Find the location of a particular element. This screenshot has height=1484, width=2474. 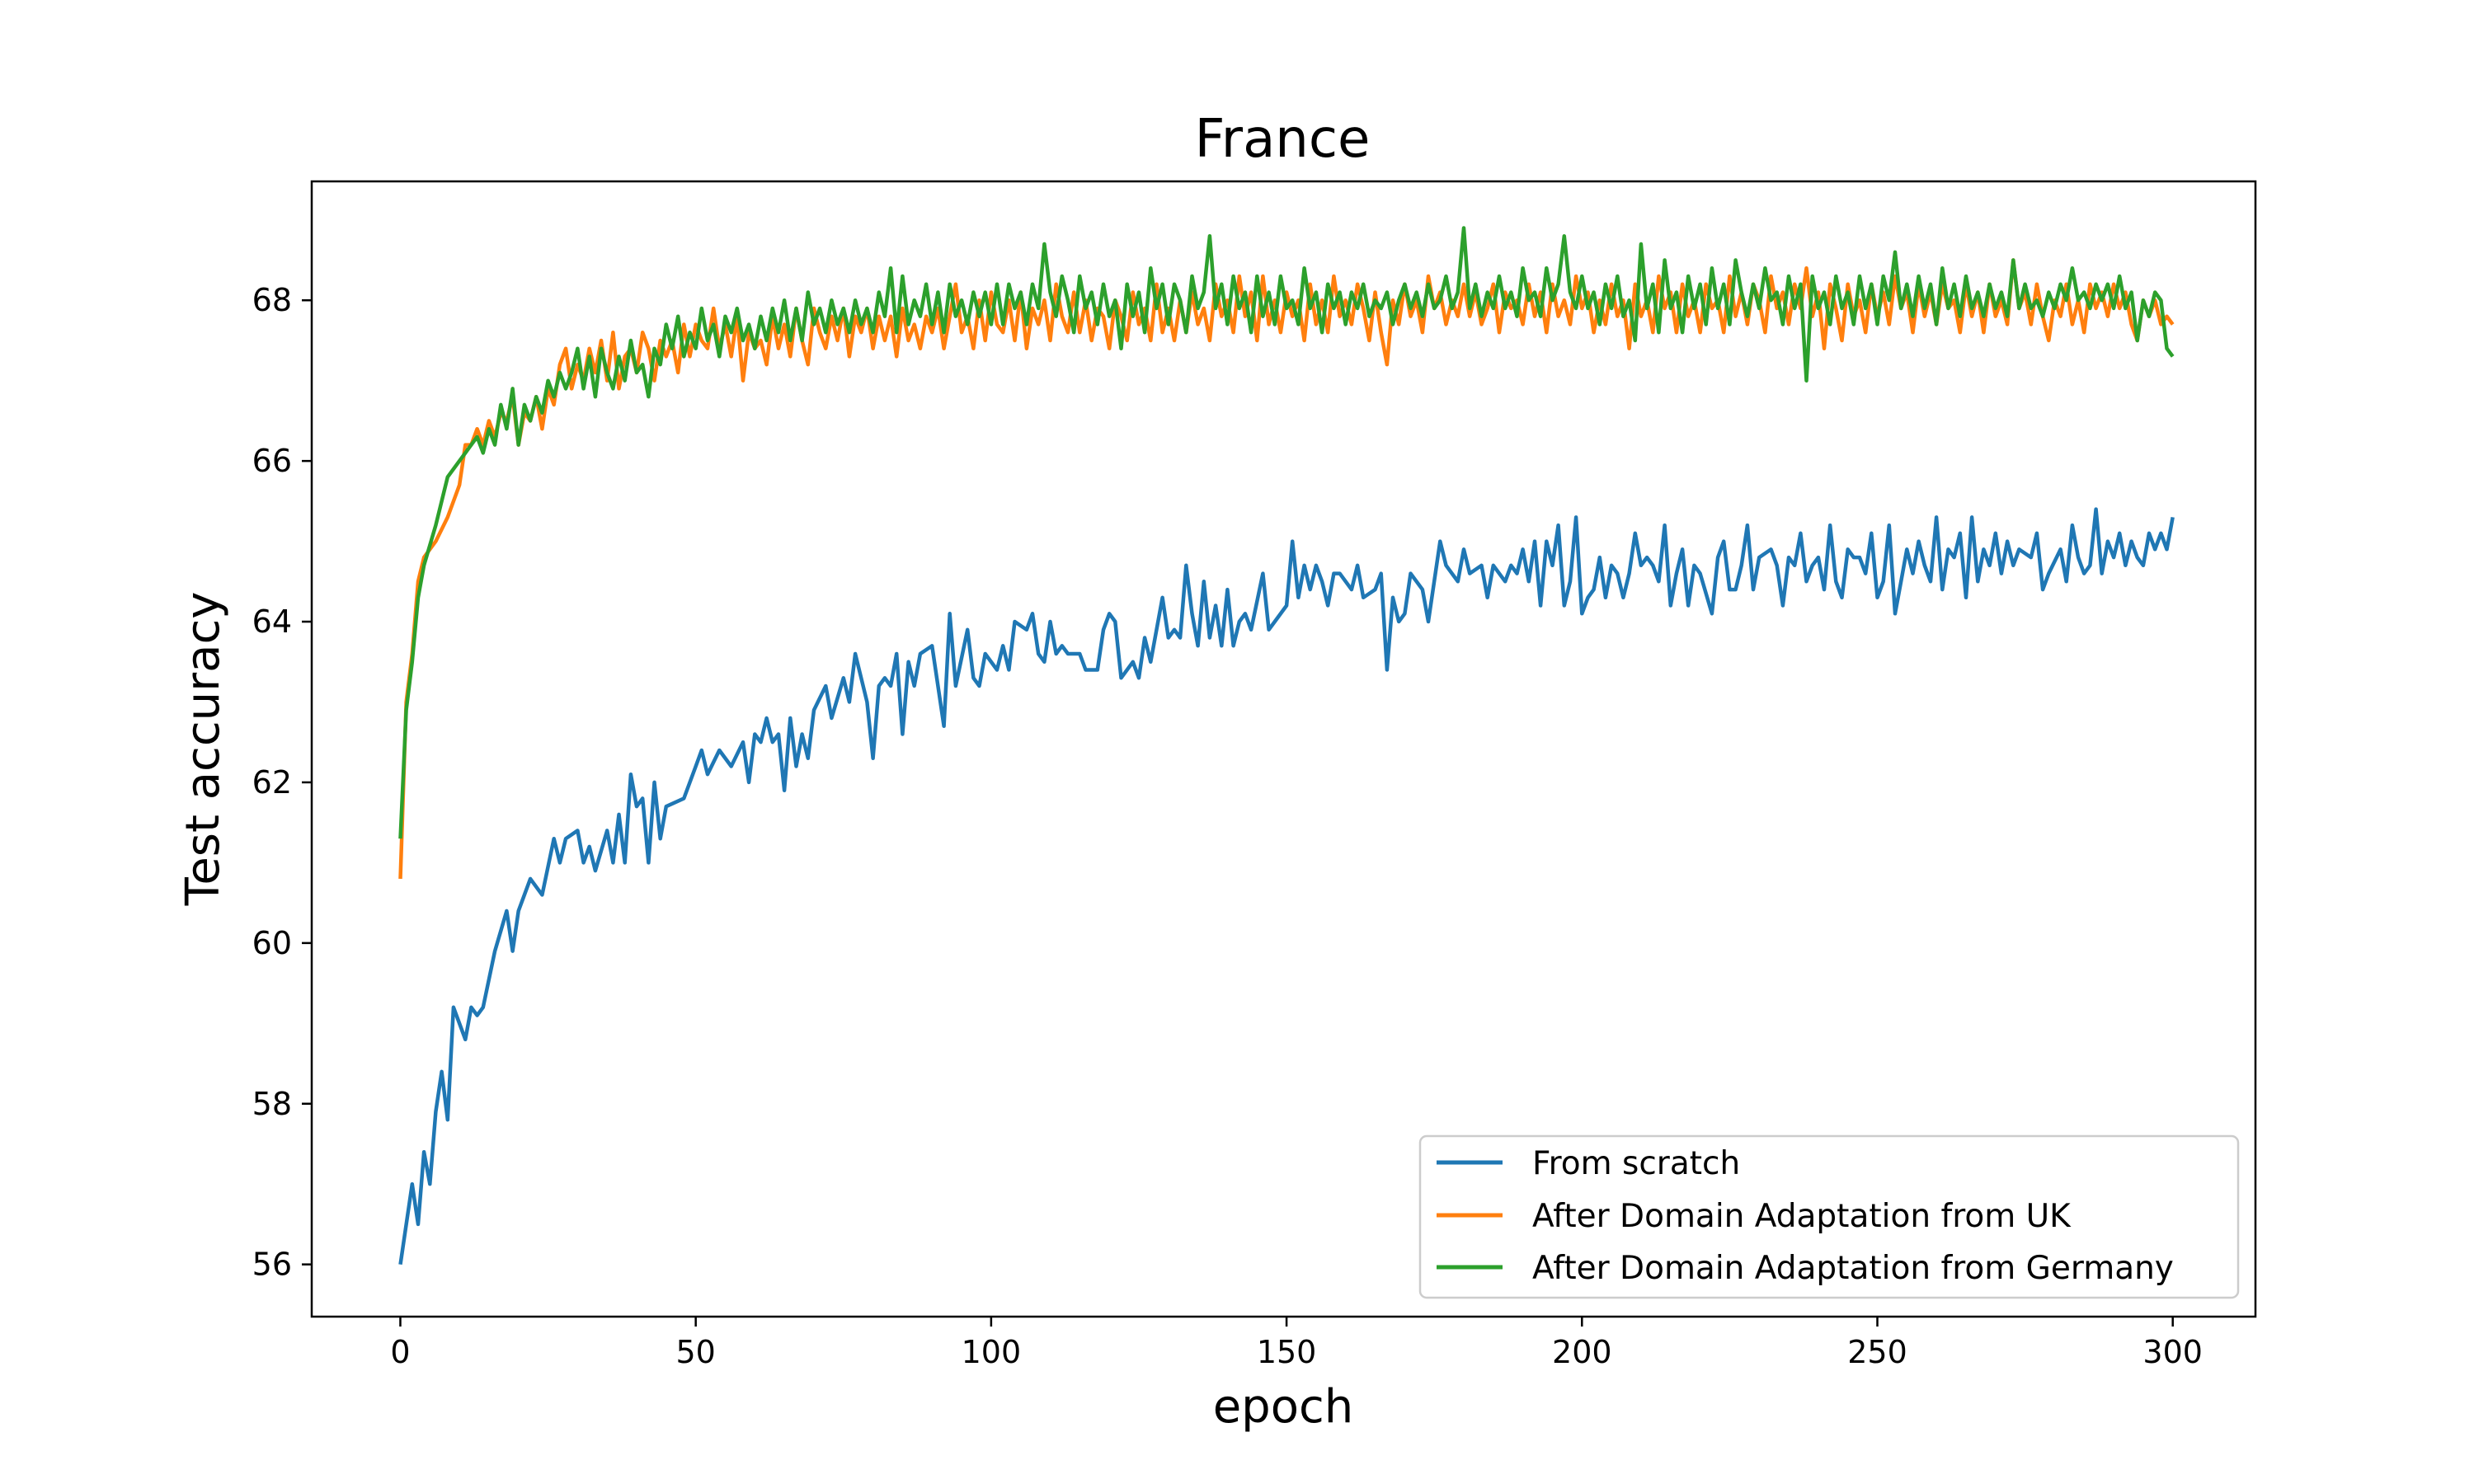

legend-label-uk: After Domain Adaptation from UK is located at coordinates (1802, 1216).